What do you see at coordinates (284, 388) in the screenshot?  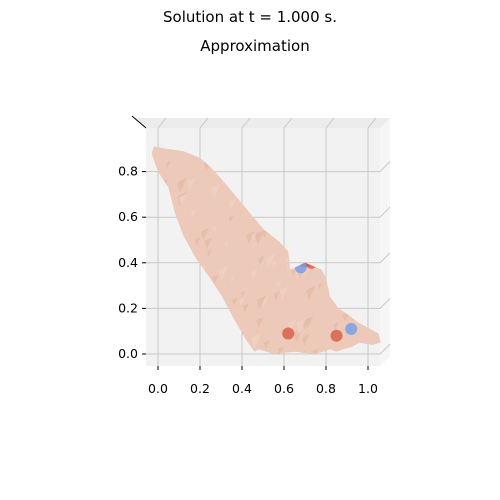 I see `x-tick-label: 0.6` at bounding box center [284, 388].